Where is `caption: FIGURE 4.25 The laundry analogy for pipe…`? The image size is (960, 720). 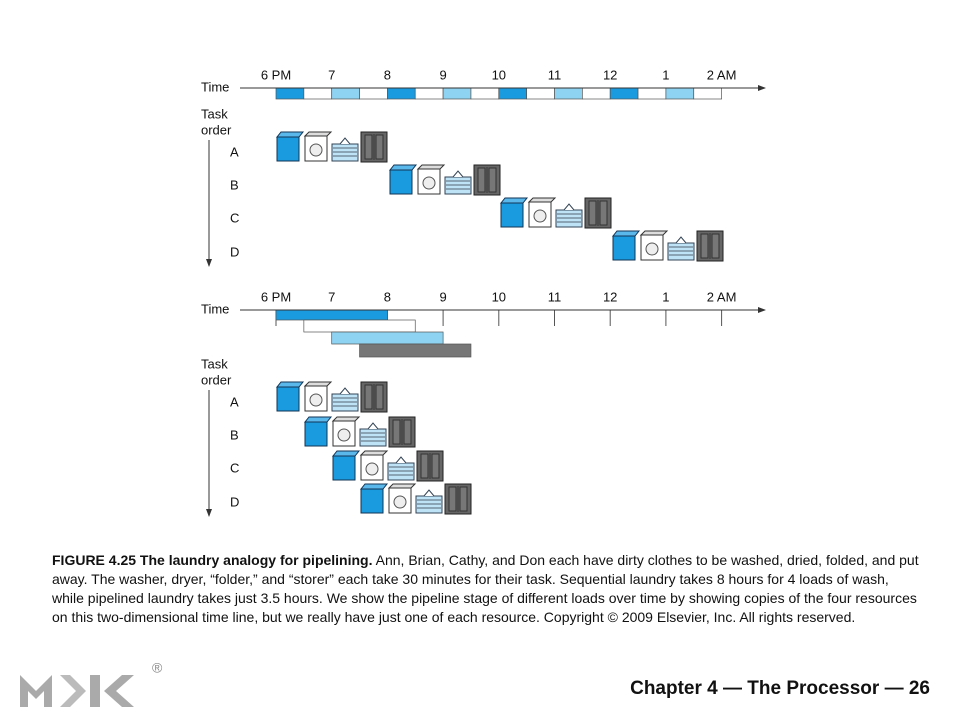 caption: FIGURE 4.25 The laundry analogy for pipe… is located at coordinates (487, 589).